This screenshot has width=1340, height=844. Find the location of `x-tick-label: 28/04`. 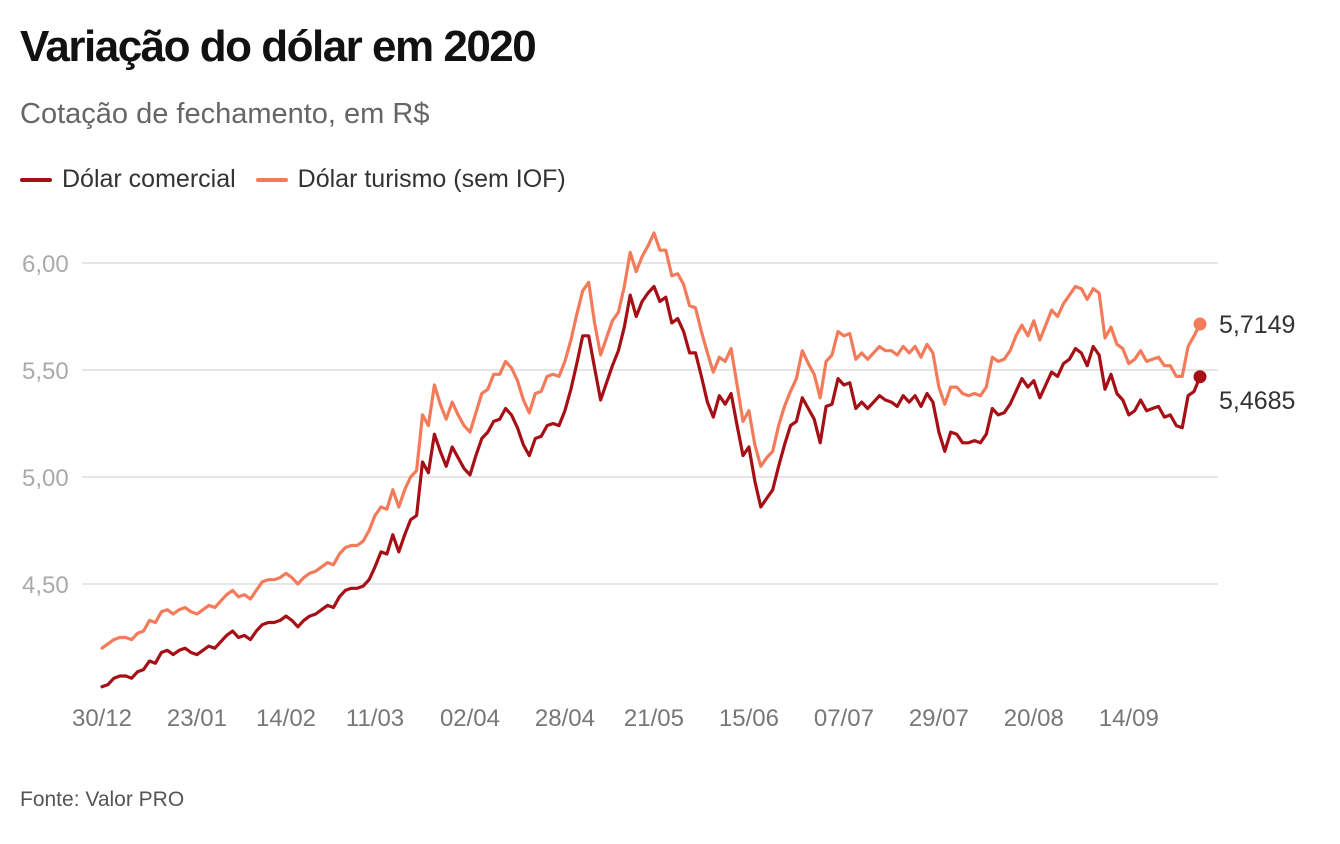

x-tick-label: 28/04 is located at coordinates (565, 718).